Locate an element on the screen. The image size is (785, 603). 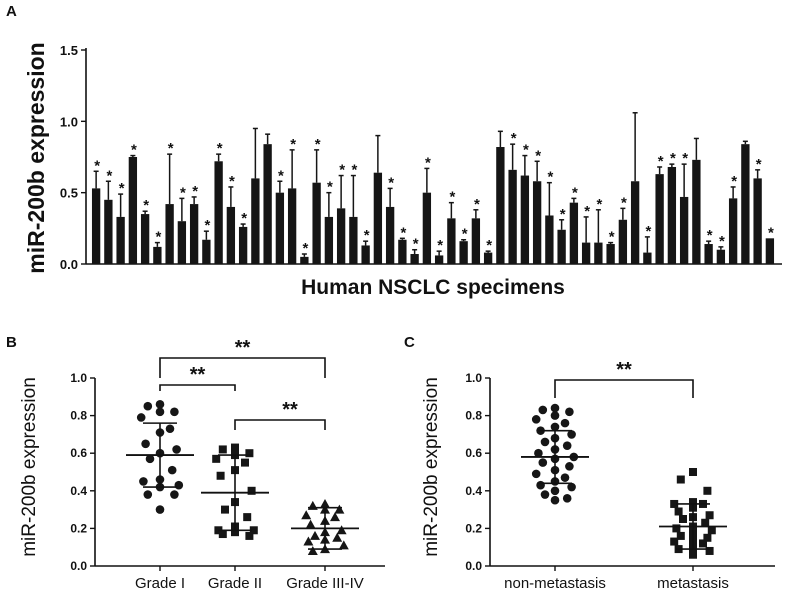
panel-b-y-axis-title: miR-200b expression is located at coordinates (29, 467).